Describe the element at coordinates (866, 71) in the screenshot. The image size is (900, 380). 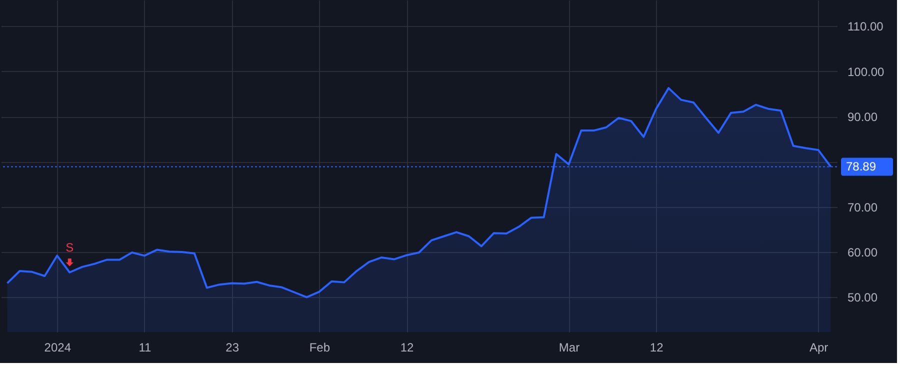
I see `y-tick-label: 100.00` at that location.